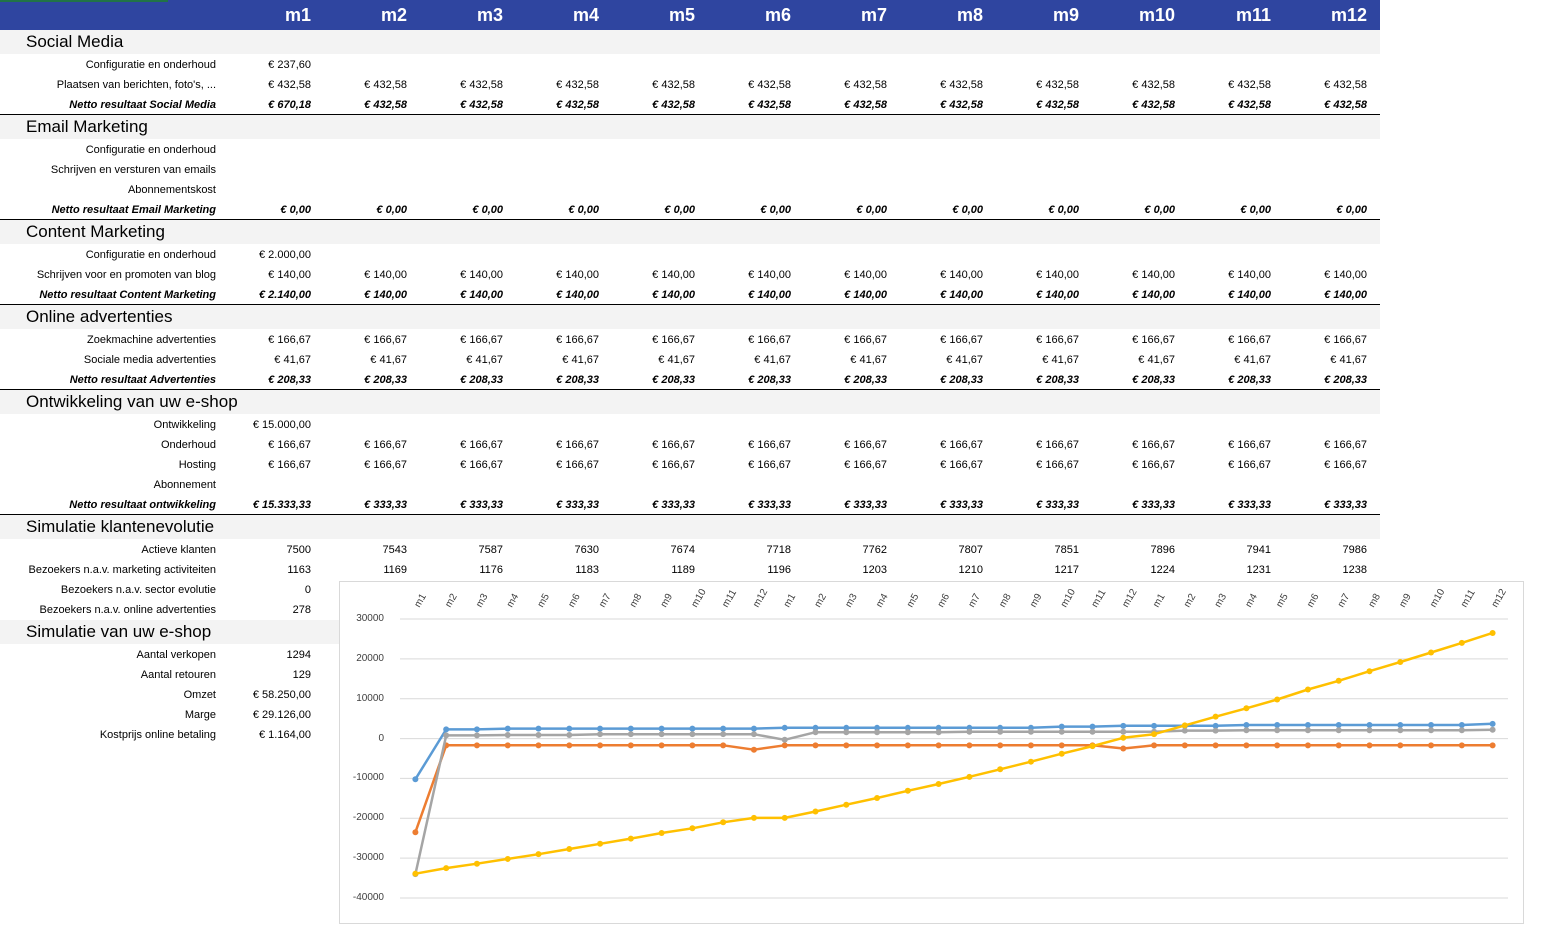 Image resolution: width=1544 pixels, height=940 pixels. Describe the element at coordinates (1345, 505) in the screenshot. I see `cell-m12: € 333,33` at that location.